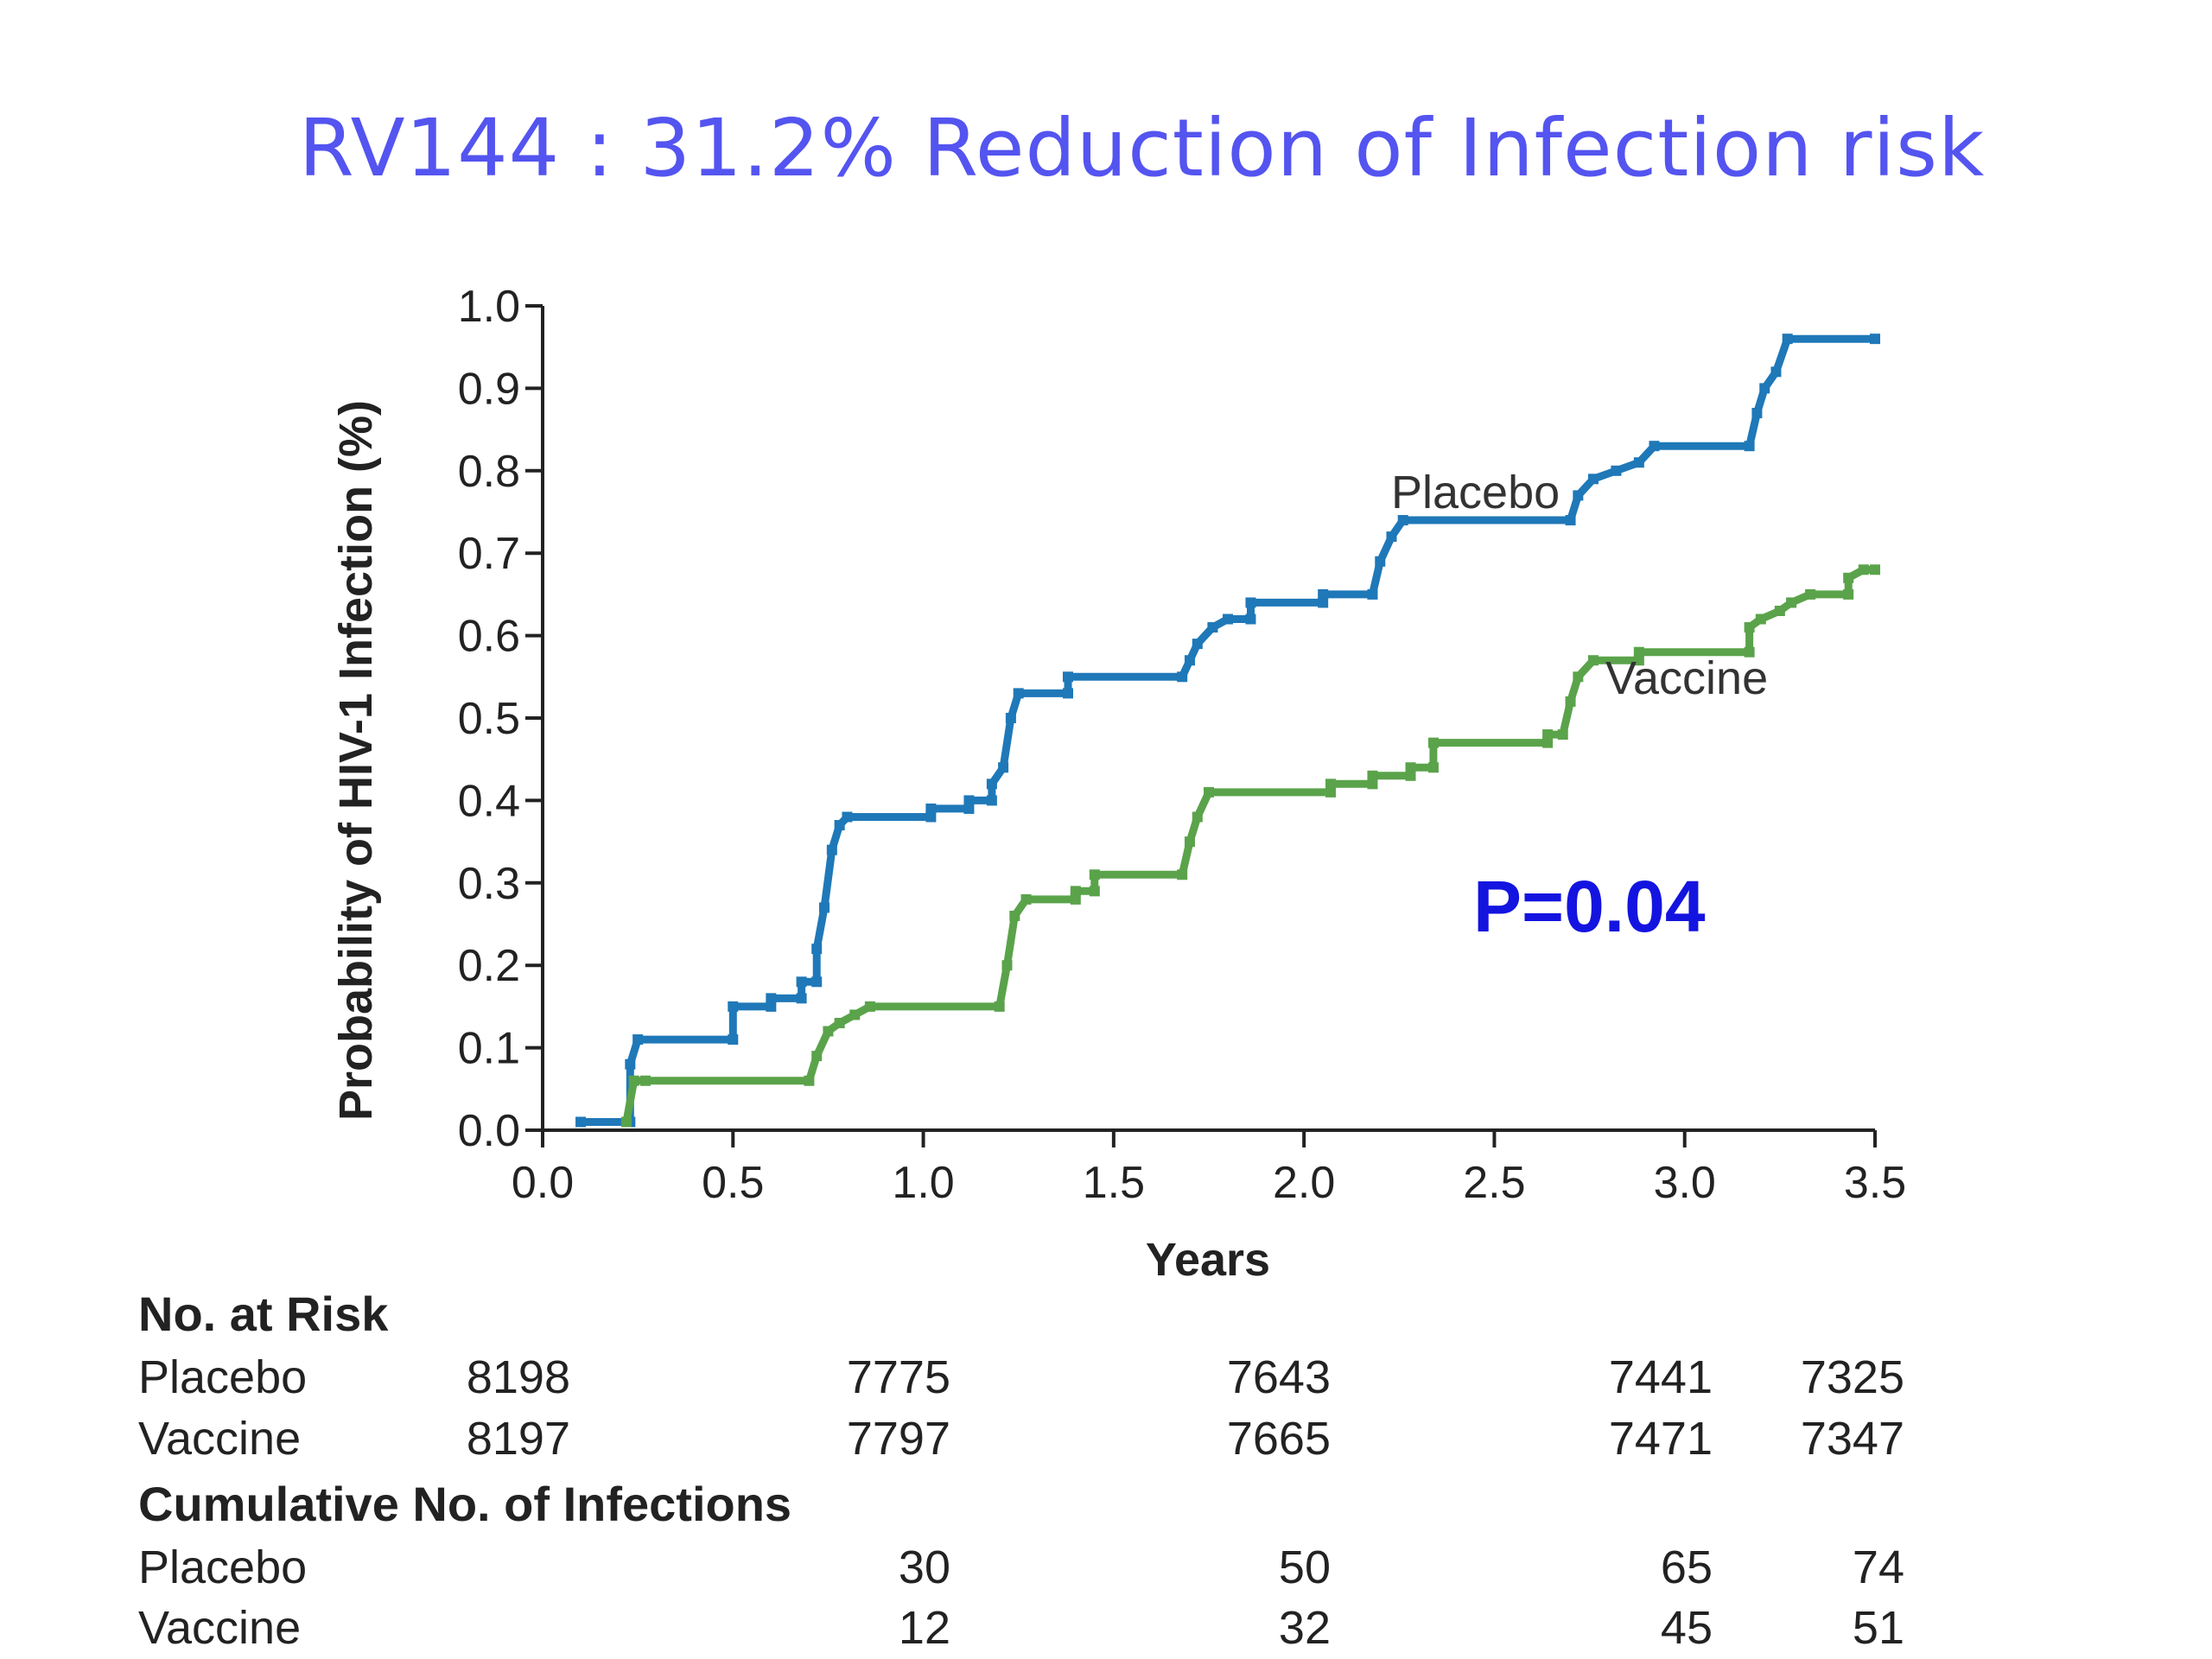 The width and height of the screenshot is (2212, 1659). I want to click on risk-cell: 7665, so click(1278, 1439).